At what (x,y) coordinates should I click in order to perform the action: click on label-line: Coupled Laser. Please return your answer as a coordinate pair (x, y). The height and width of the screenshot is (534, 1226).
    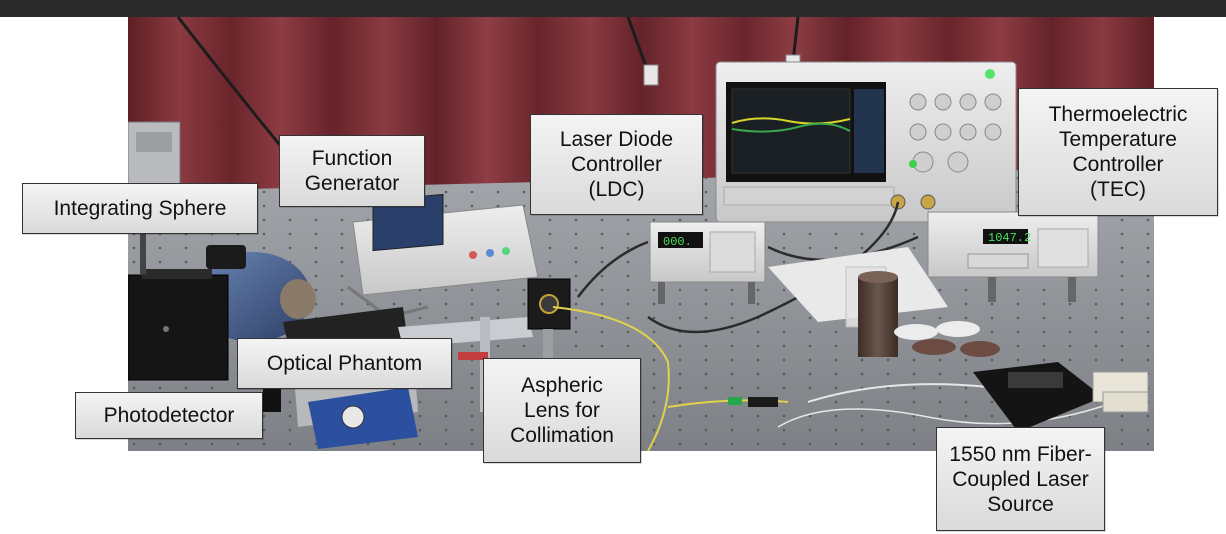
    Looking at the image, I should click on (1020, 479).